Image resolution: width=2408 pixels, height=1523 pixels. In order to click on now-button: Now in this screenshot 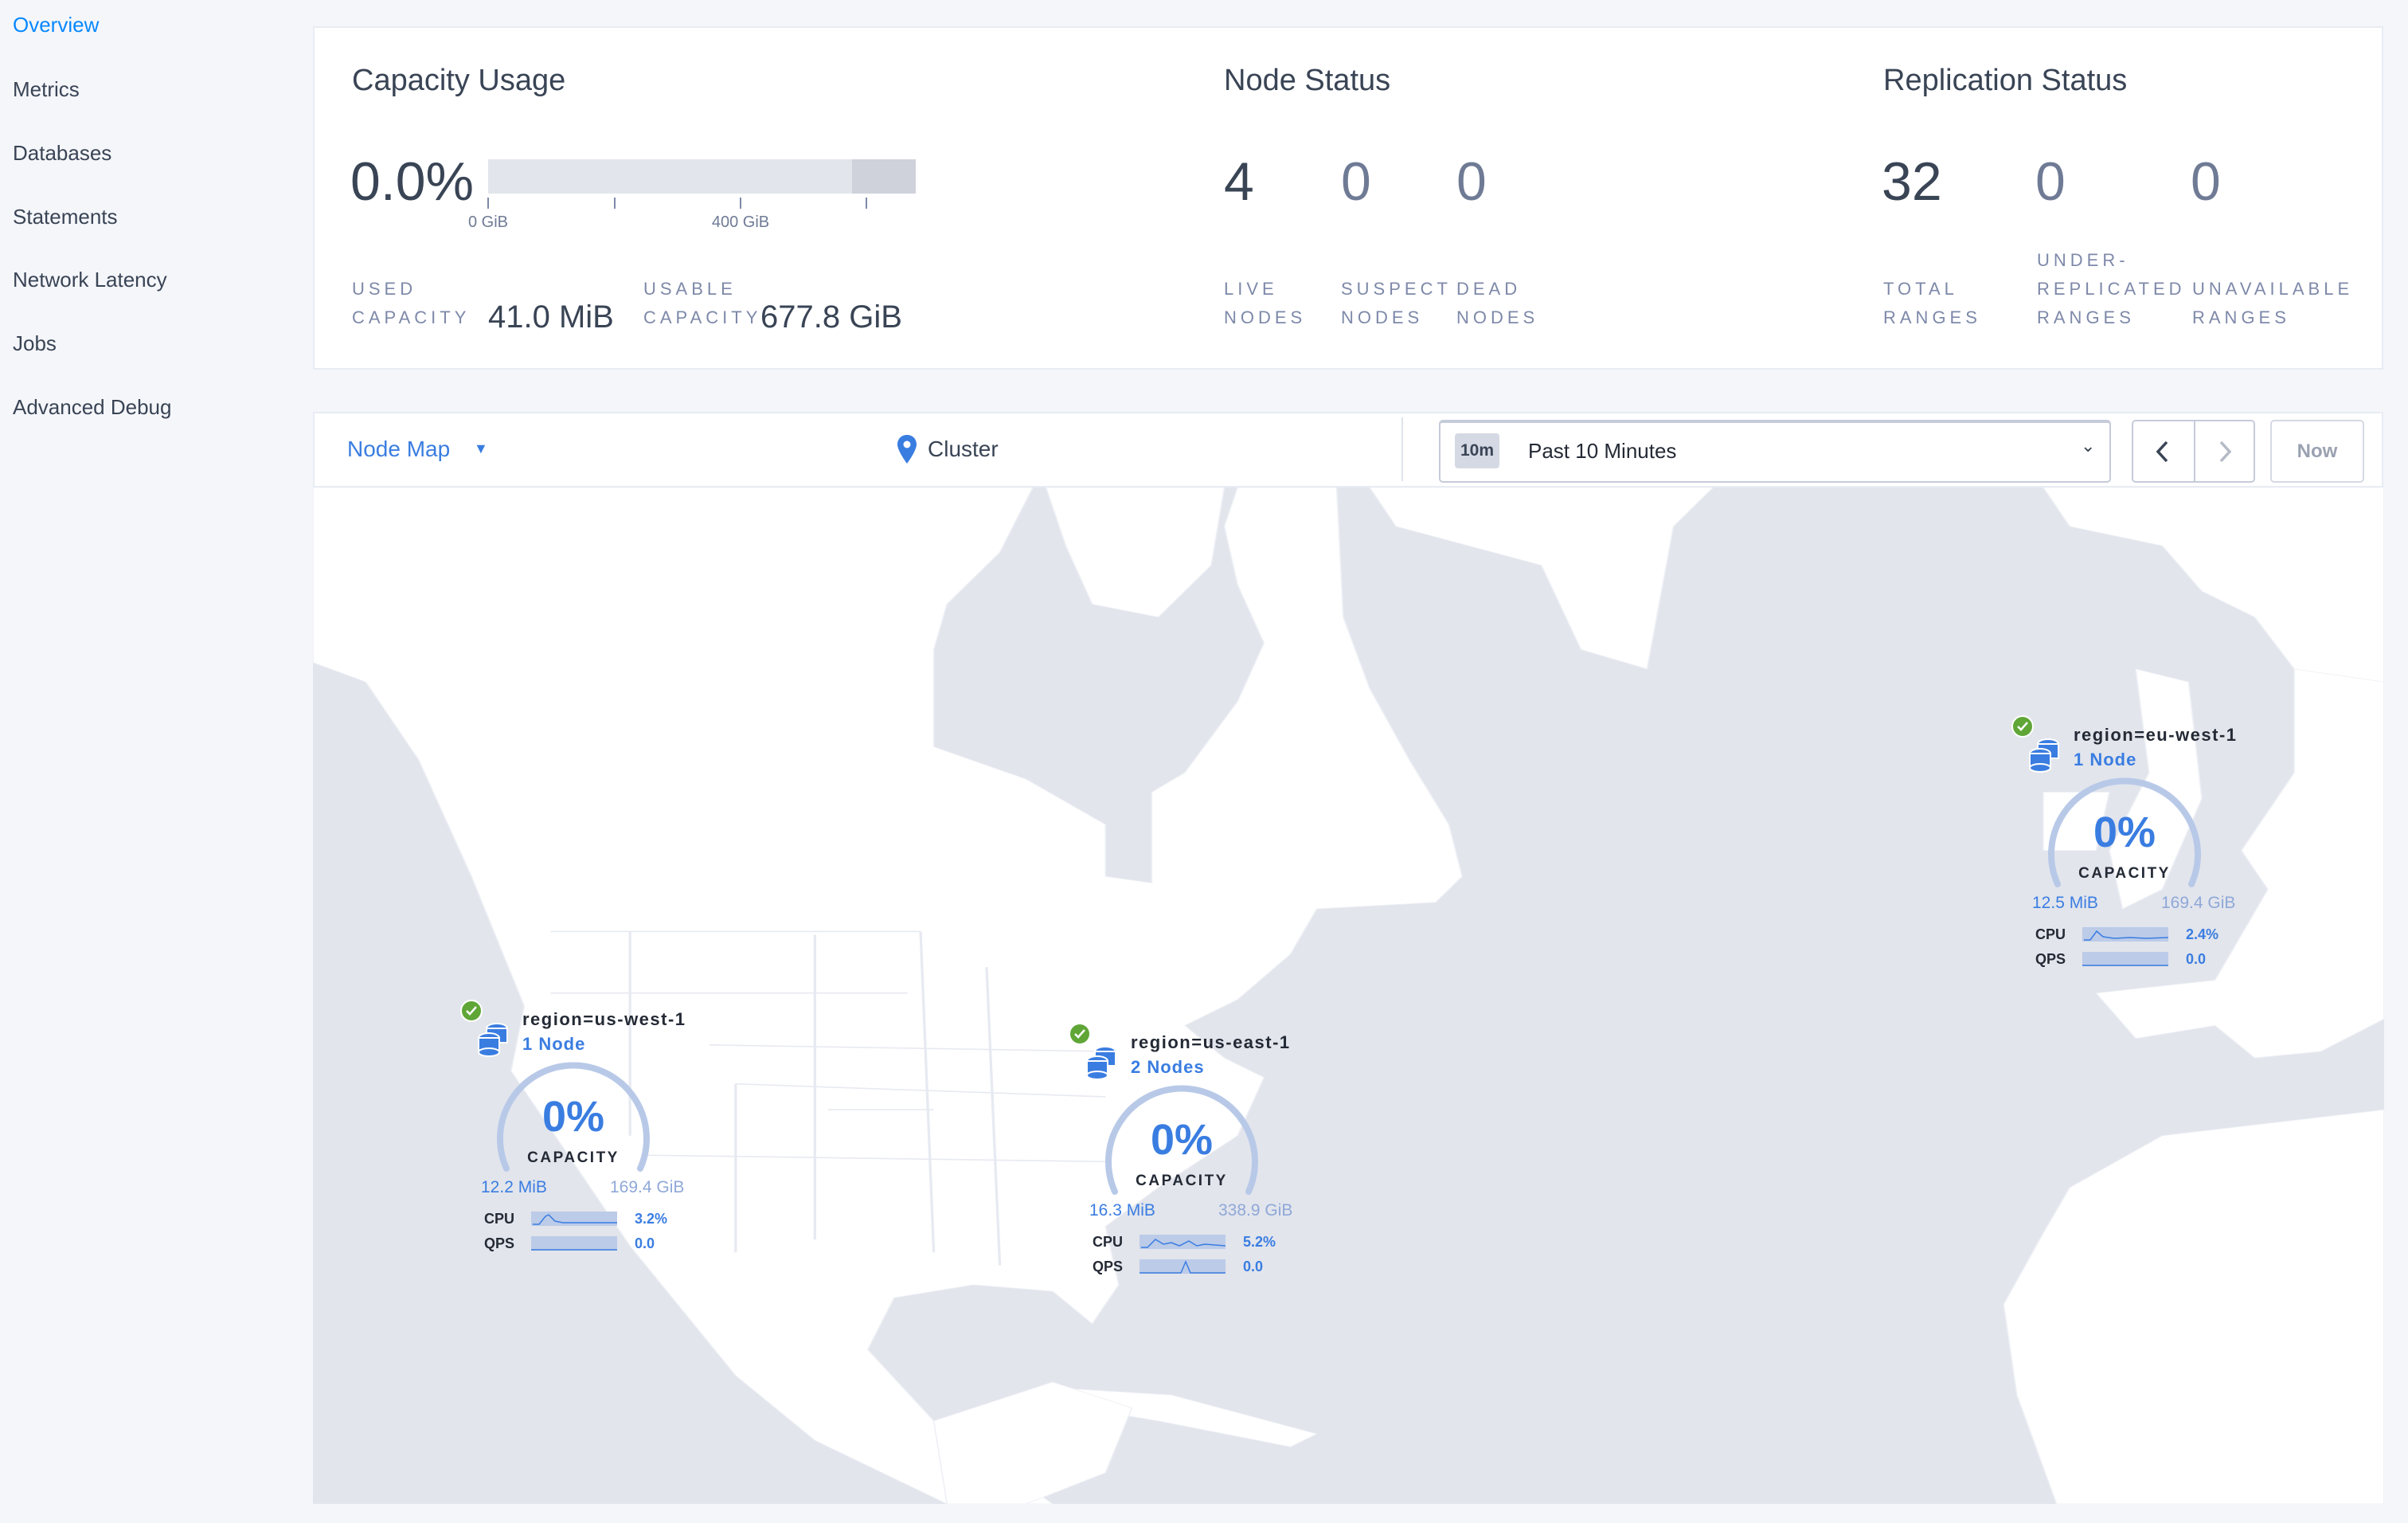, I will do `click(2317, 451)`.